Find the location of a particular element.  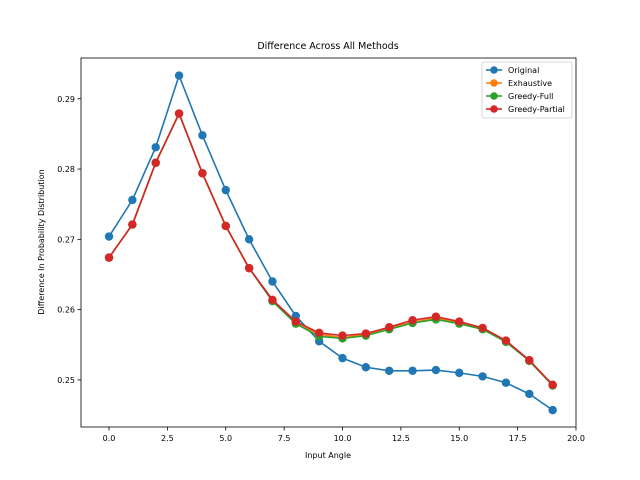

x-tick-label: 20.0 is located at coordinates (576, 438).